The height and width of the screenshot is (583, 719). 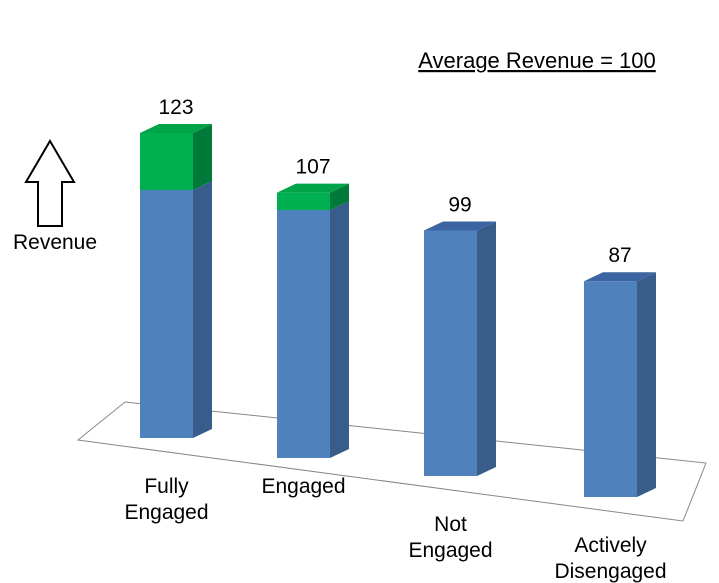 I want to click on y-axis-label: Revenue, so click(x=55, y=242).